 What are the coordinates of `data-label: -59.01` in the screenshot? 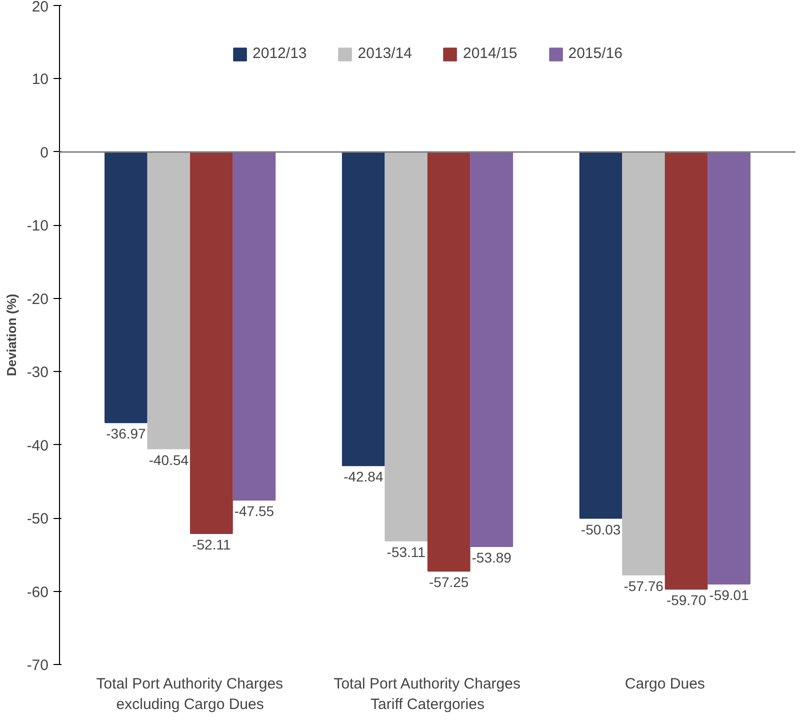 It's located at (729, 595).